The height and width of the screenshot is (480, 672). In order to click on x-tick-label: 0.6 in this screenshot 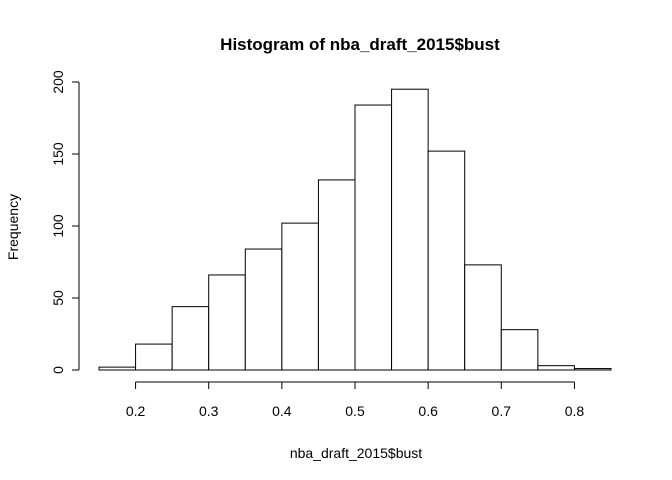, I will do `click(428, 411)`.